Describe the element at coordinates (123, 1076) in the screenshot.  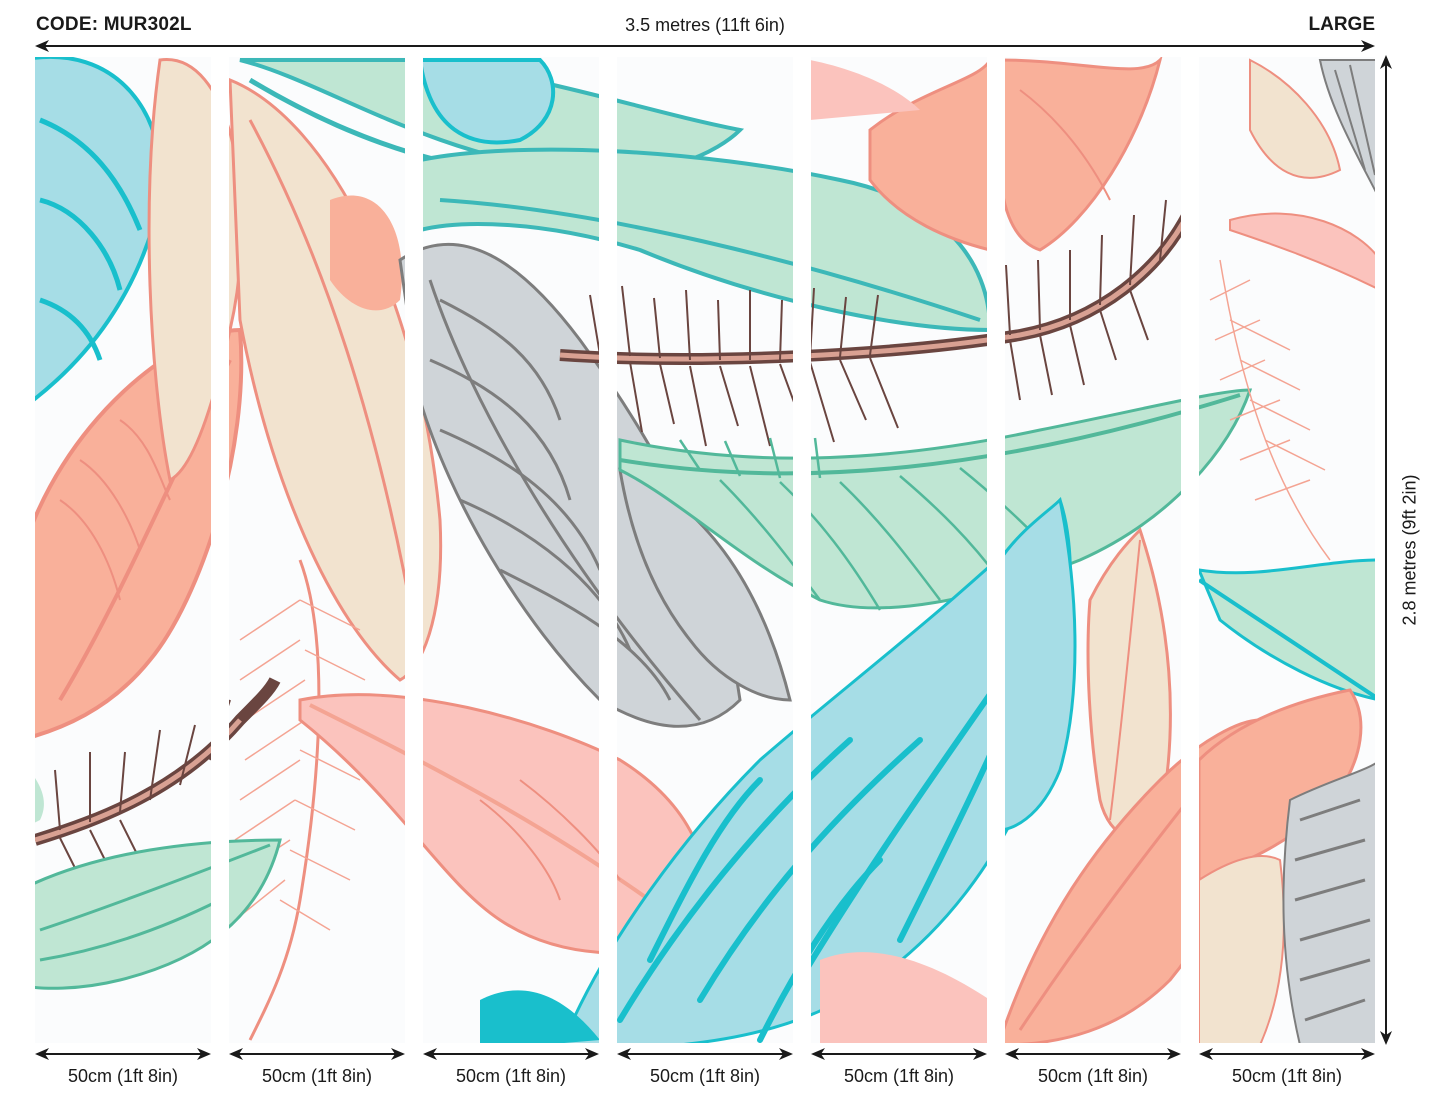
I see `panel-1-width-label: 50cm (1ft 8in)` at that location.